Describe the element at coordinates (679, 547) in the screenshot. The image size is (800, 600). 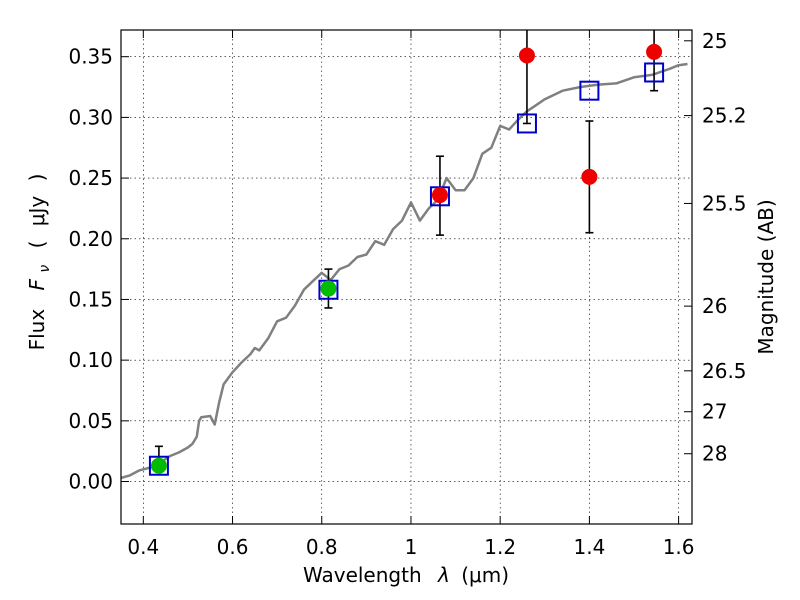
I see `x-tick-label: 1.6` at that location.